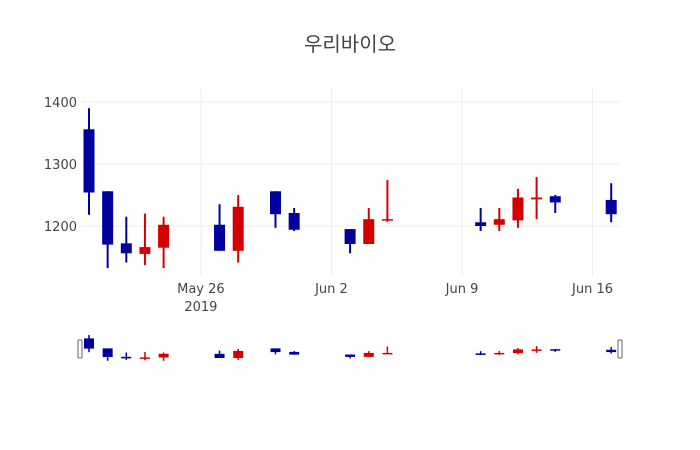 The width and height of the screenshot is (700, 450). What do you see at coordinates (60, 227) in the screenshot?
I see `y-tick-label: 1200` at bounding box center [60, 227].